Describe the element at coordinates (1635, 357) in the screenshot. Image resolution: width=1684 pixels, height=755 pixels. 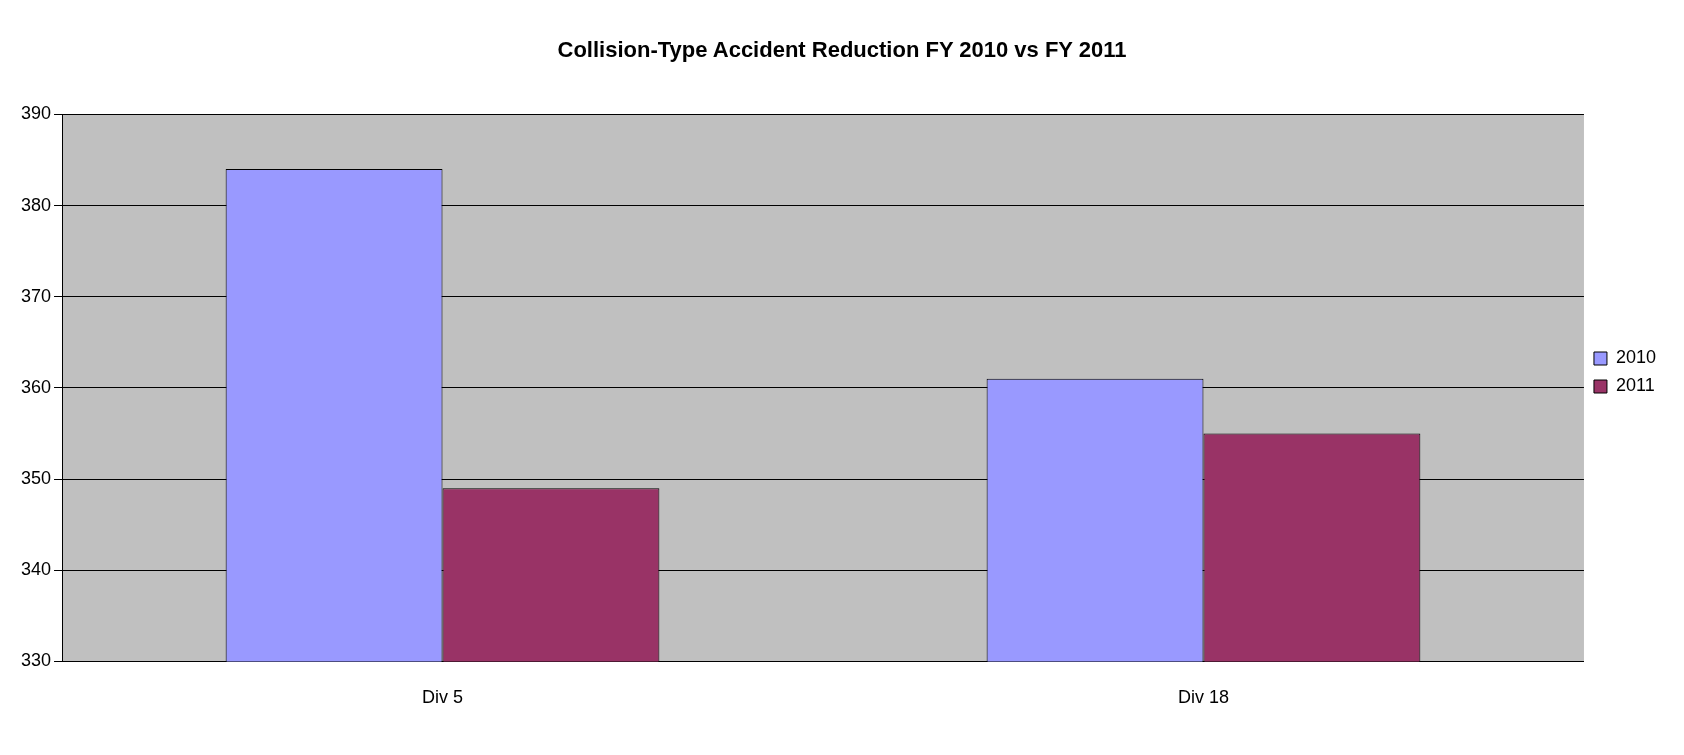
I see `legend-label: 2010` at that location.